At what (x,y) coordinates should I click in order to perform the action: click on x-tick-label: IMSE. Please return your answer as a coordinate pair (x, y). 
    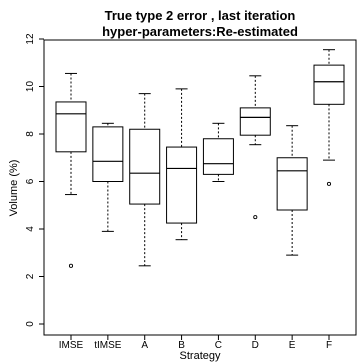
    Looking at the image, I should click on (71, 345).